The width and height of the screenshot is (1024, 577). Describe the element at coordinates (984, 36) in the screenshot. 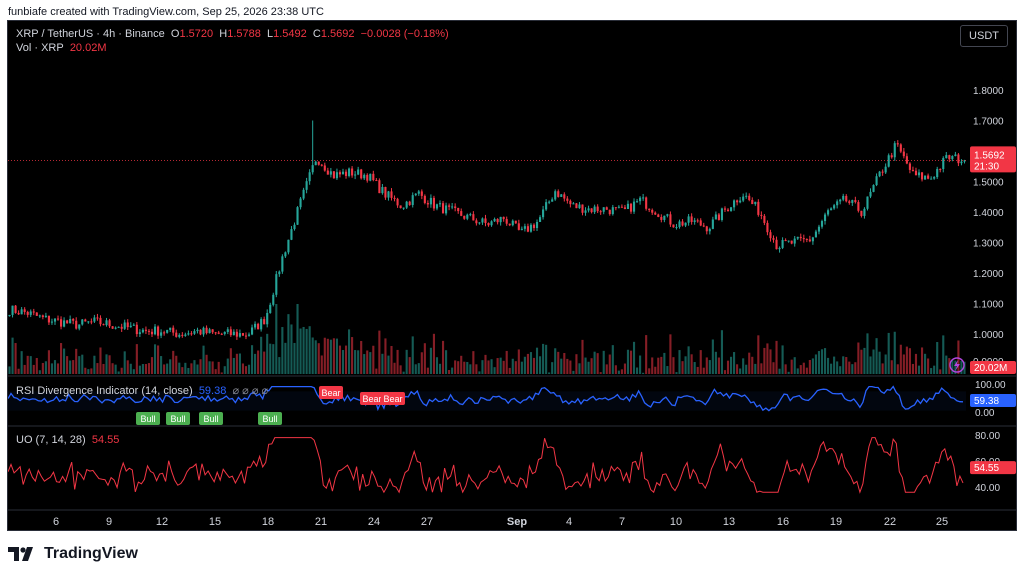

I see `currency-button: USDT` at that location.